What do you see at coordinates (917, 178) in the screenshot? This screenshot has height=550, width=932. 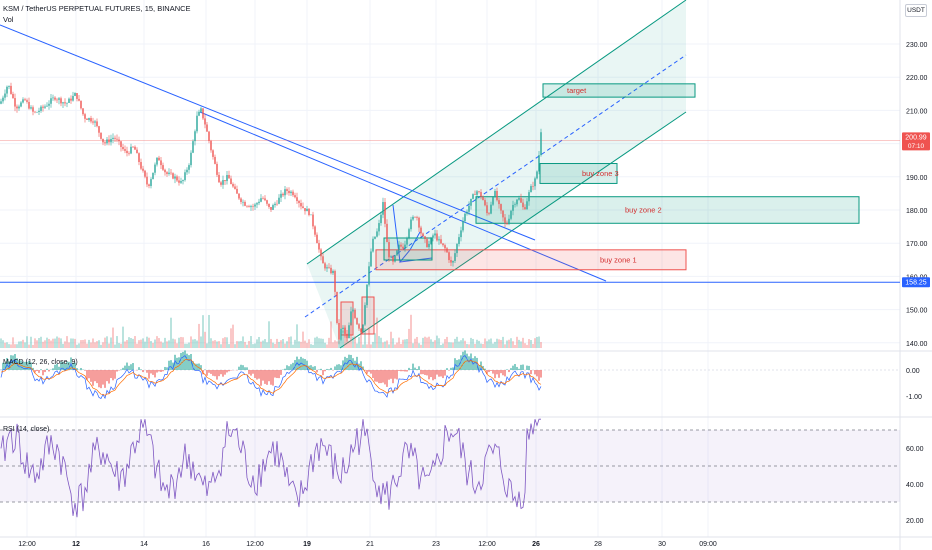 I see `price-tick-4: 190.00` at bounding box center [917, 178].